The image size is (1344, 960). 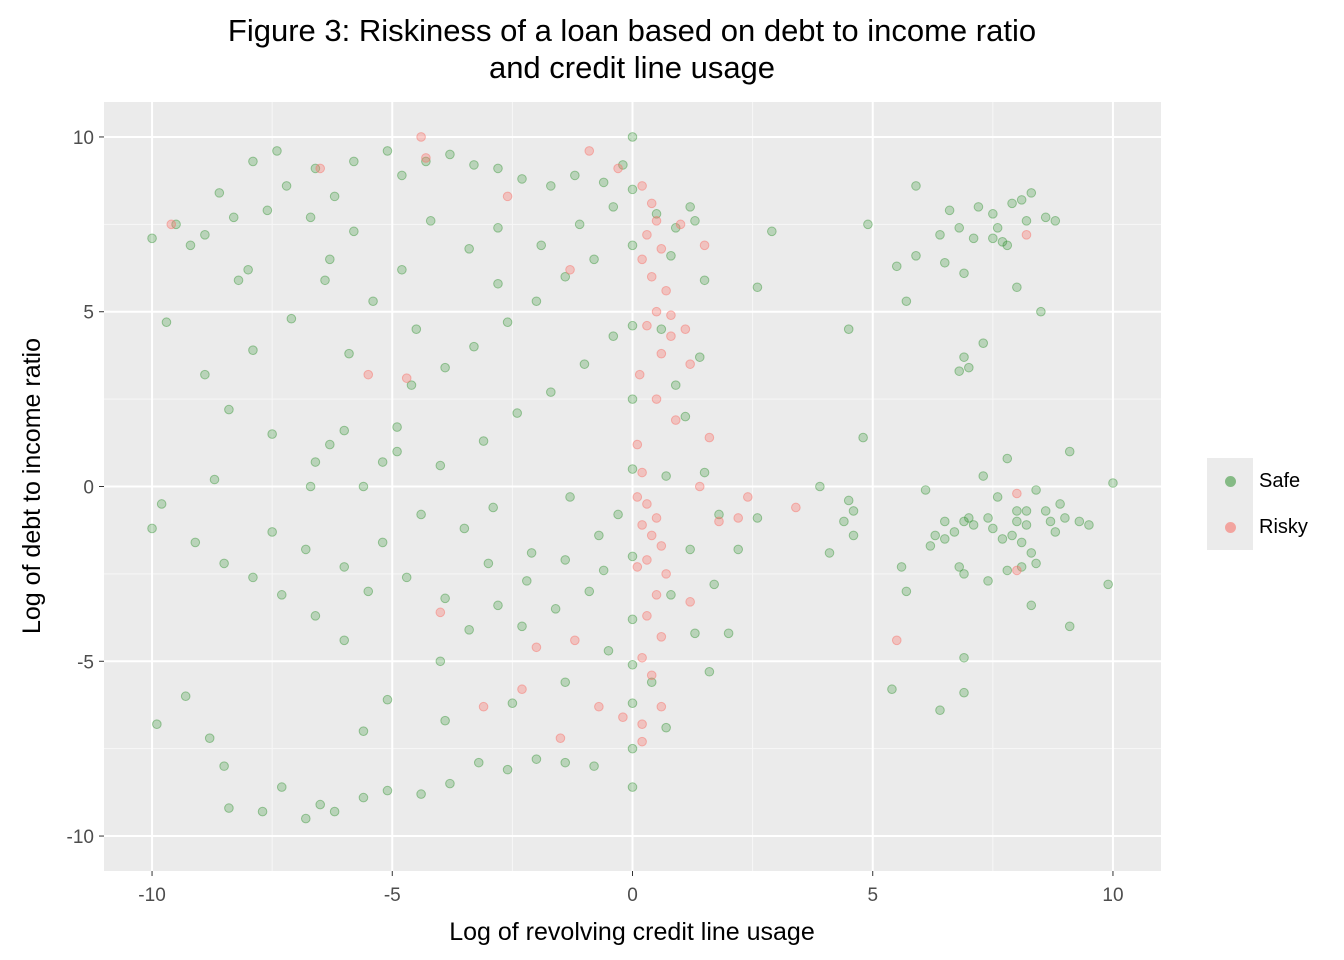 What do you see at coordinates (392, 895) in the screenshot?
I see `x-tick-label: -5` at bounding box center [392, 895].